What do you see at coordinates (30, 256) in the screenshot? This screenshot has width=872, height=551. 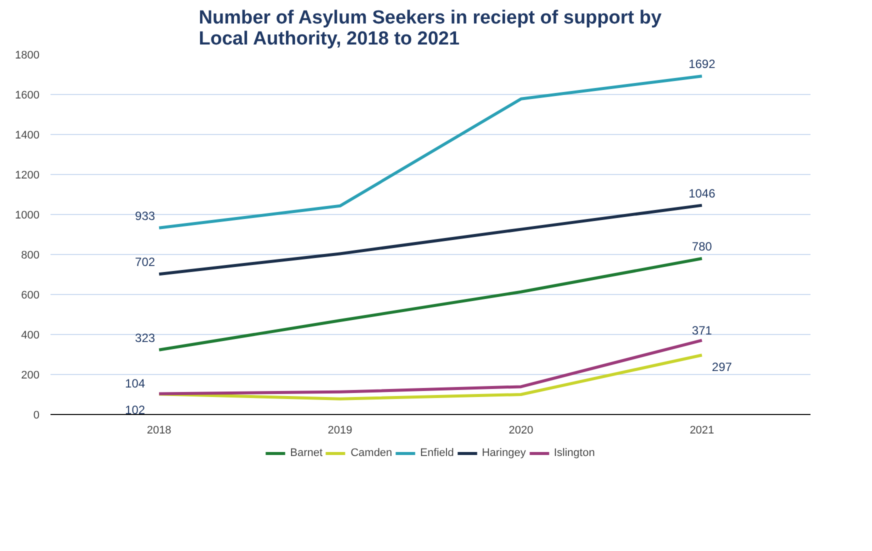 I see `y-tick-label: 800` at bounding box center [30, 256].